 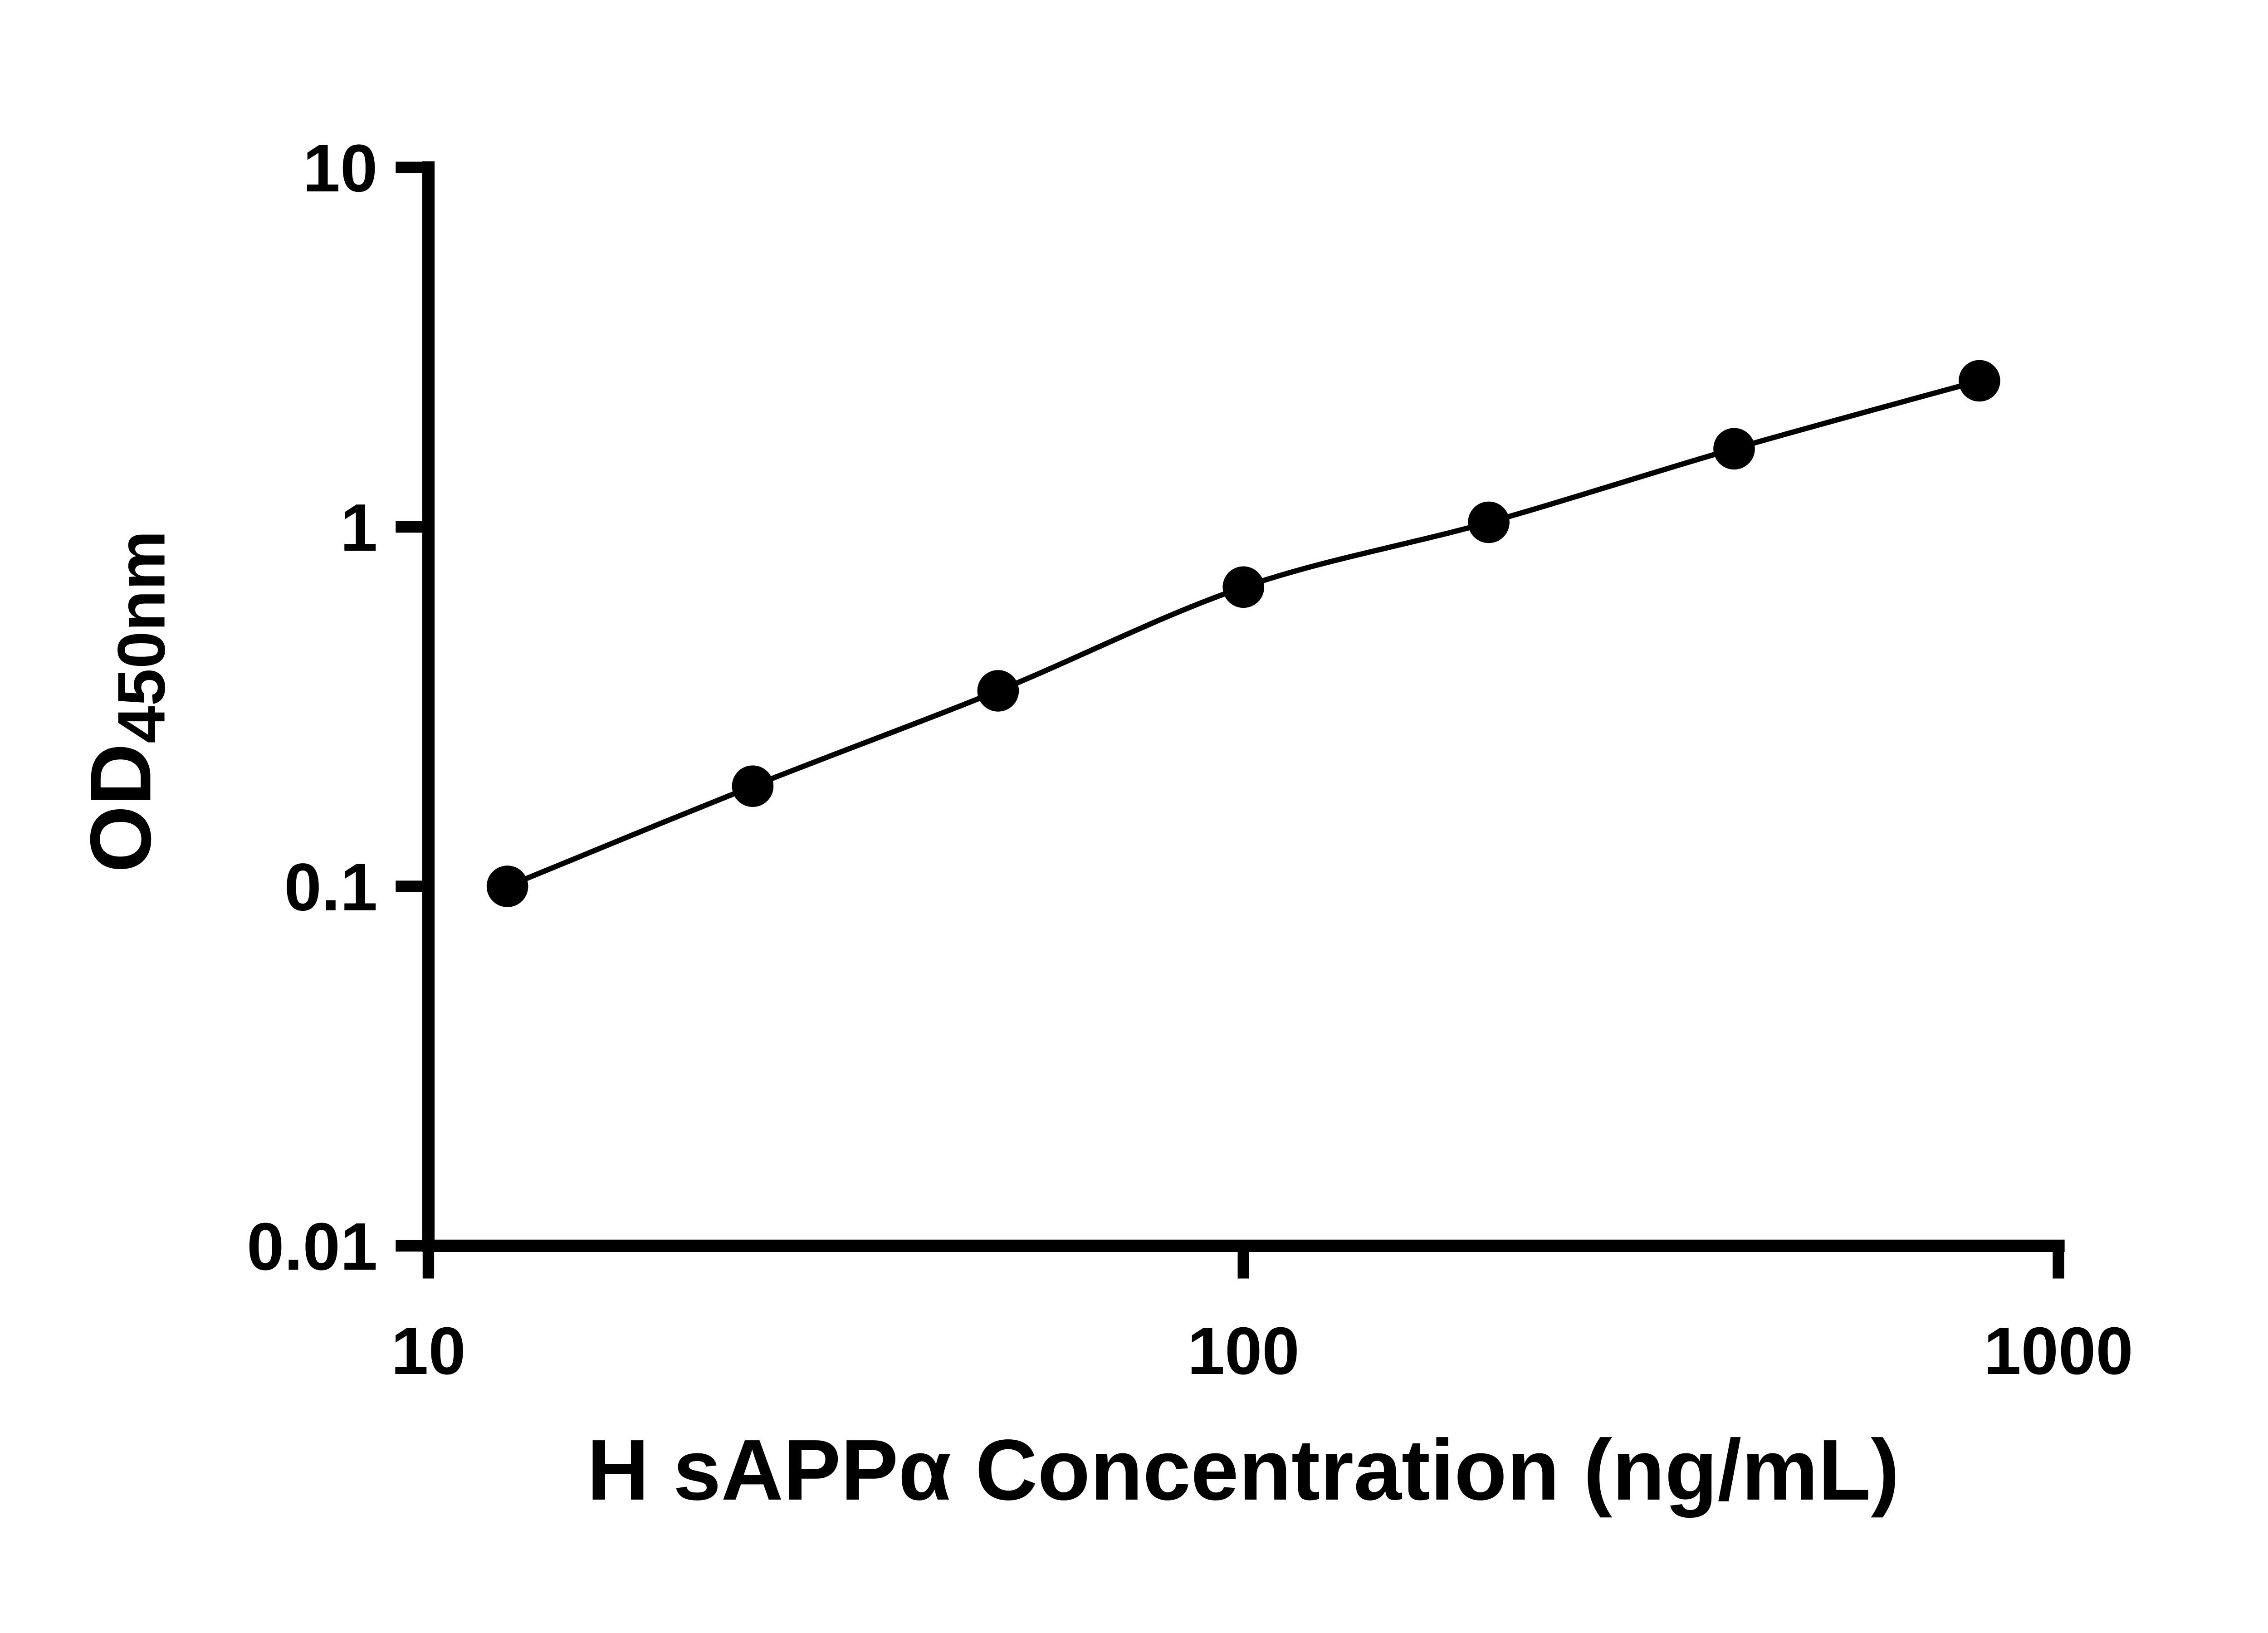 What do you see at coordinates (1243, 1470) in the screenshot?
I see `x-axis-title: H sAPPα Concentration (ng/mL)` at bounding box center [1243, 1470].